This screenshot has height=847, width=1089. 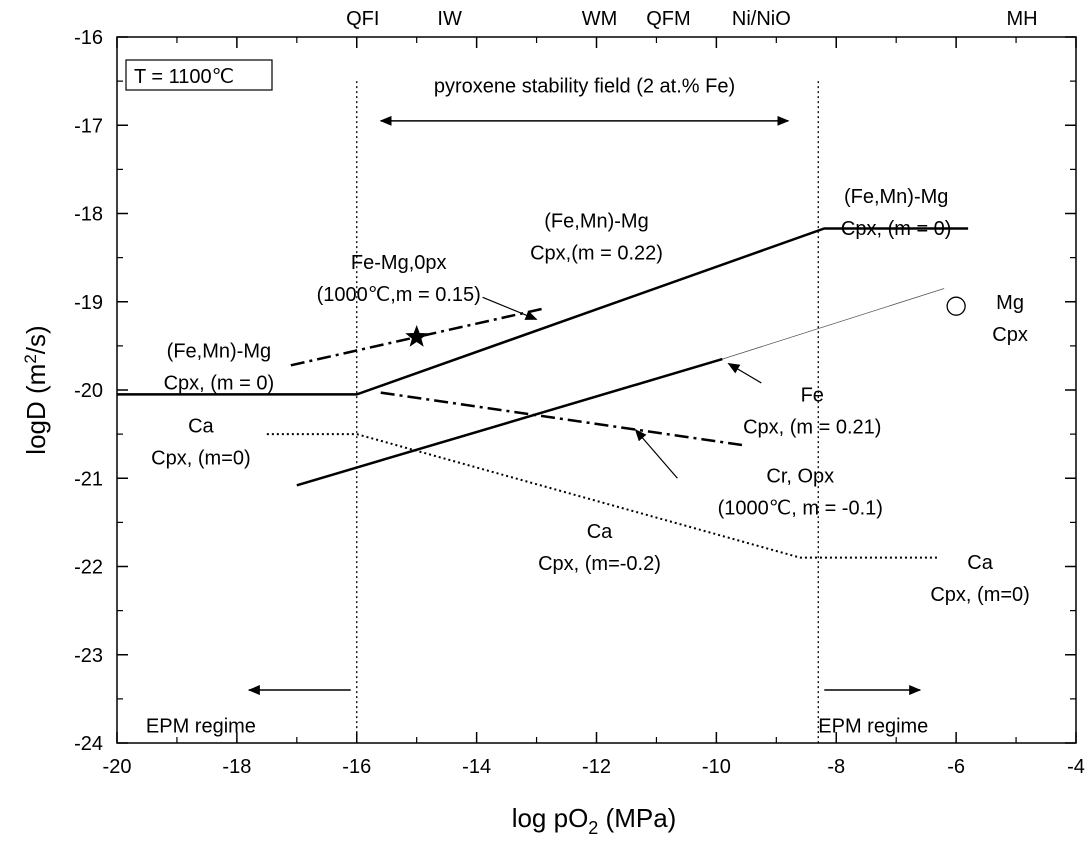 I want to click on y-tick-label: -24, so click(x=88, y=744).